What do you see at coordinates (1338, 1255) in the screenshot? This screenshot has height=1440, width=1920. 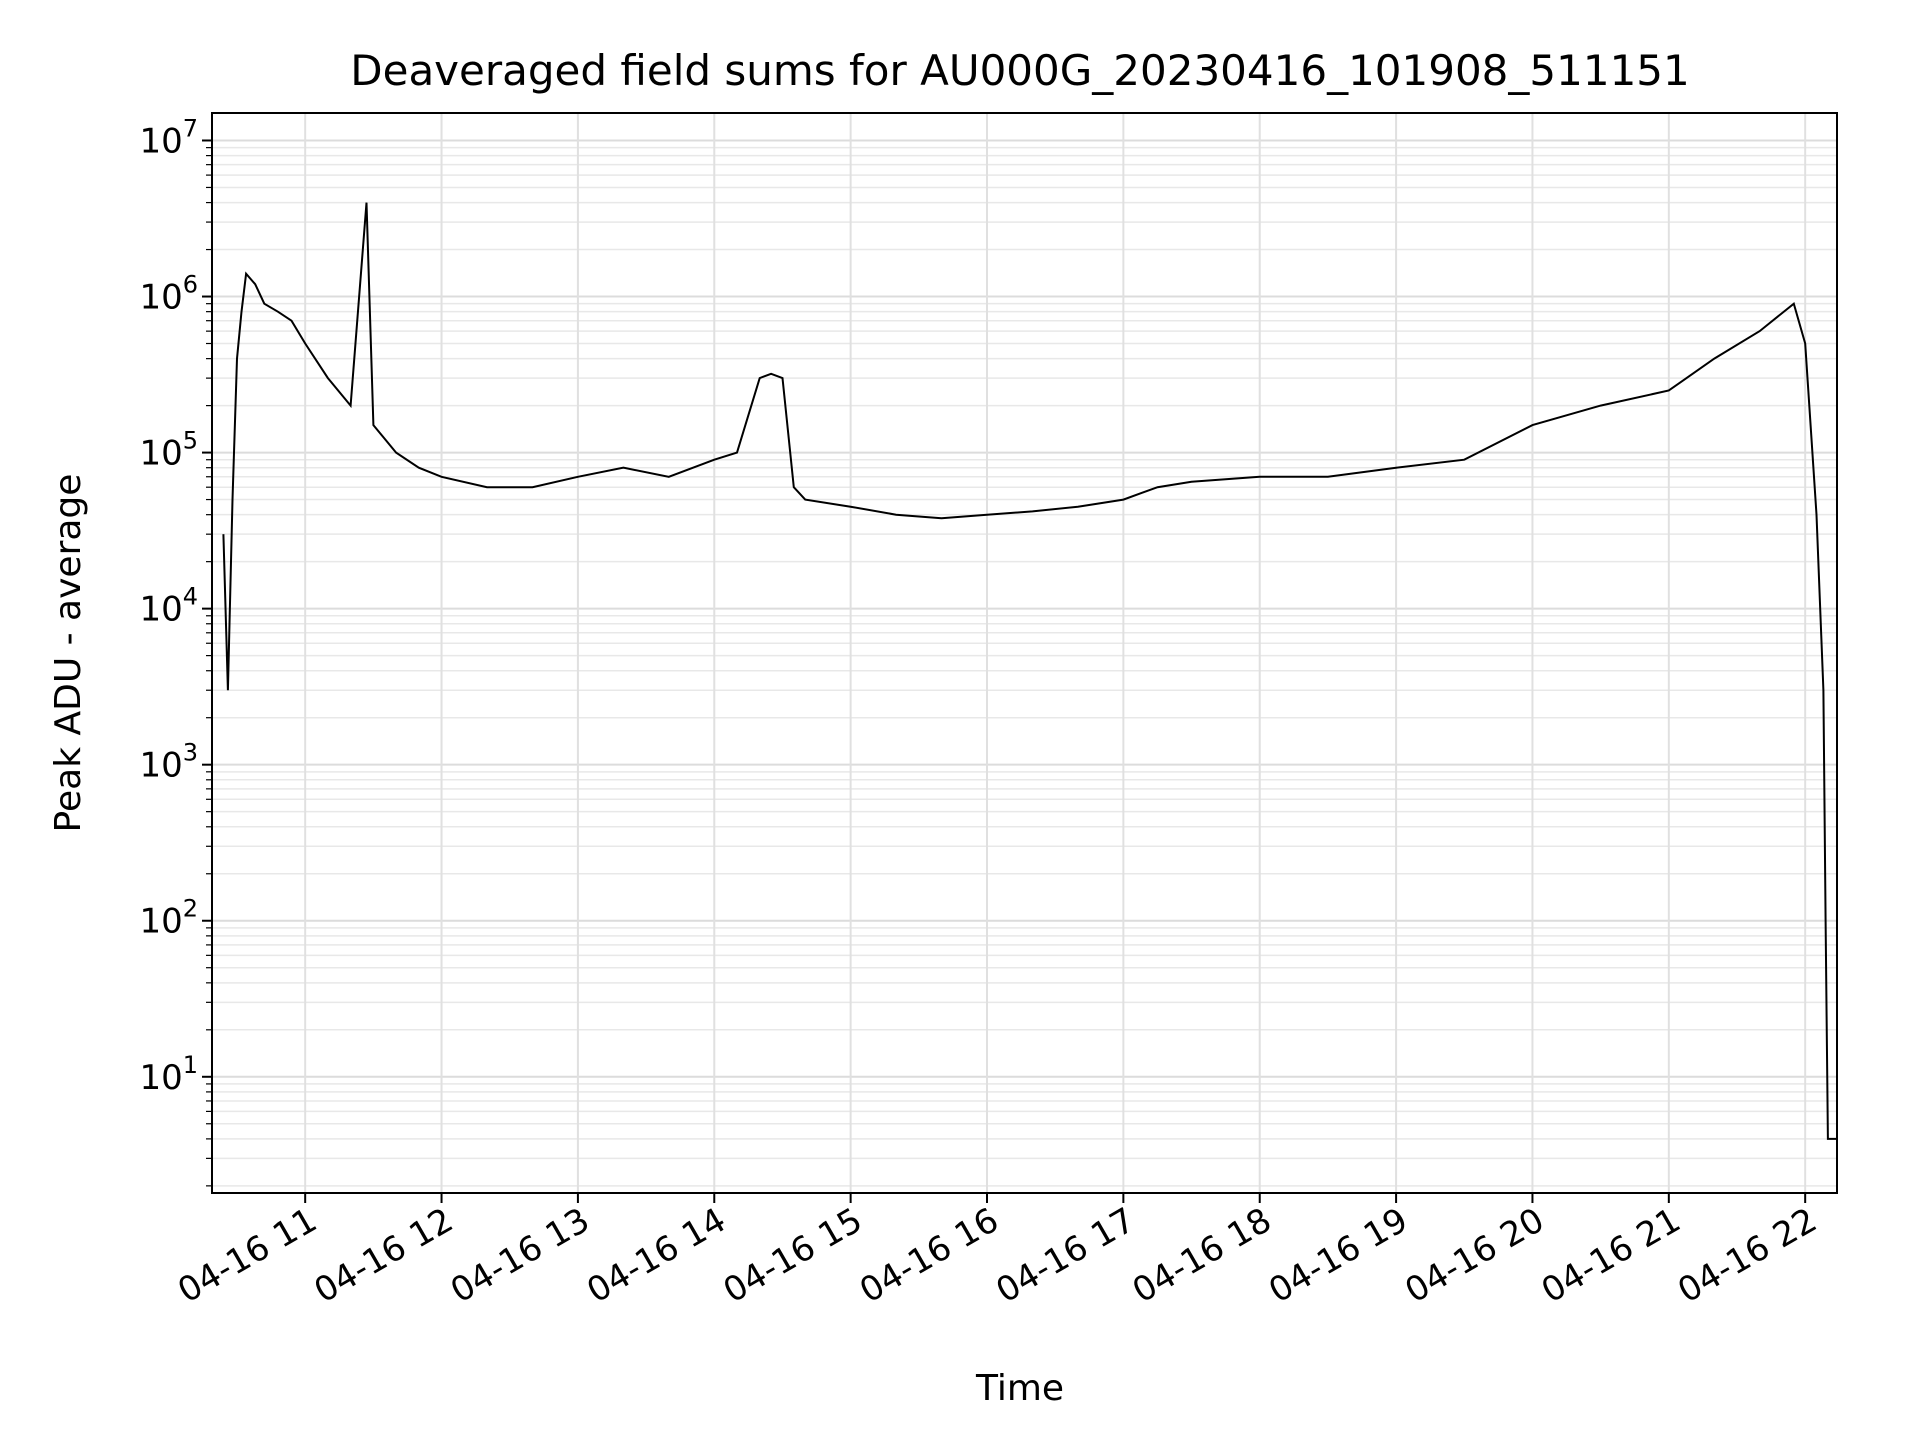 I see `x-tick-label: 04-16 19` at bounding box center [1338, 1255].